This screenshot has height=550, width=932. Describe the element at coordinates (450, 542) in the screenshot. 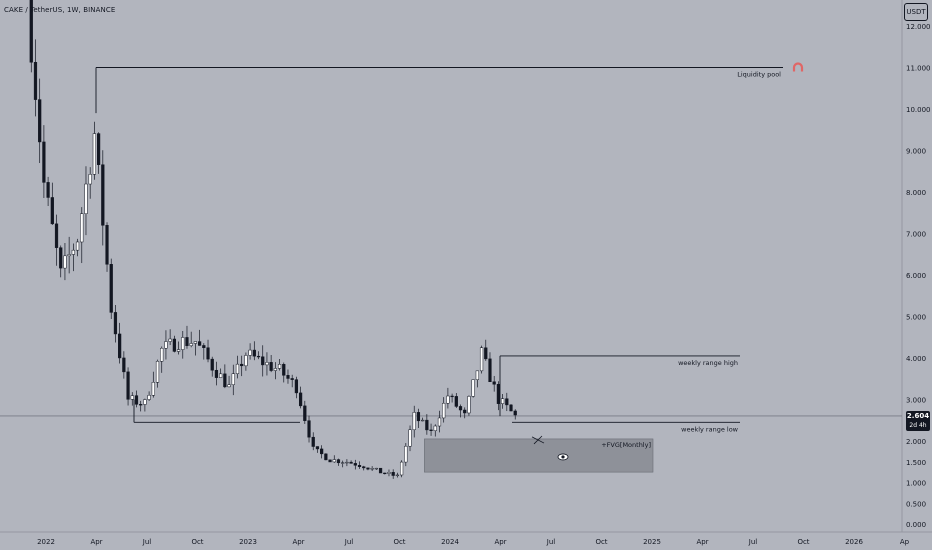

I see `x-tick-label: 2024` at that location.